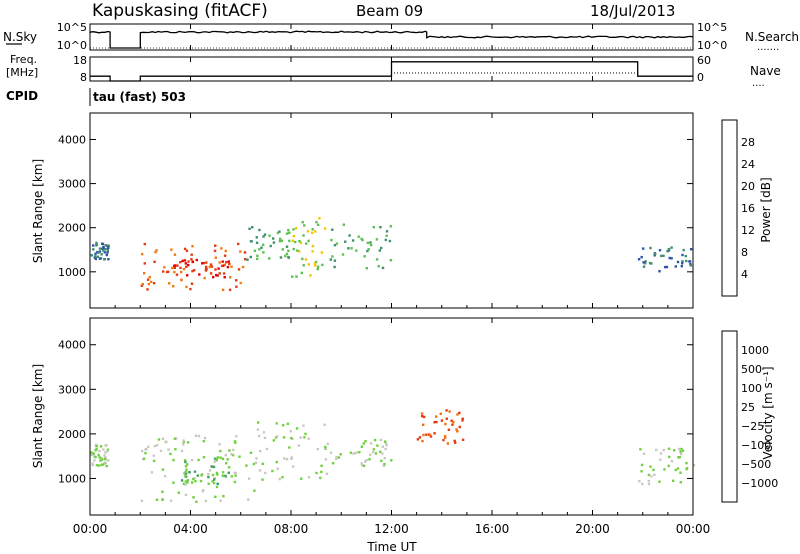 Image resolution: width=800 pixels, height=554 pixels. What do you see at coordinates (72, 228) in the screenshot?
I see `y-tick-label: 2000` at bounding box center [72, 228].